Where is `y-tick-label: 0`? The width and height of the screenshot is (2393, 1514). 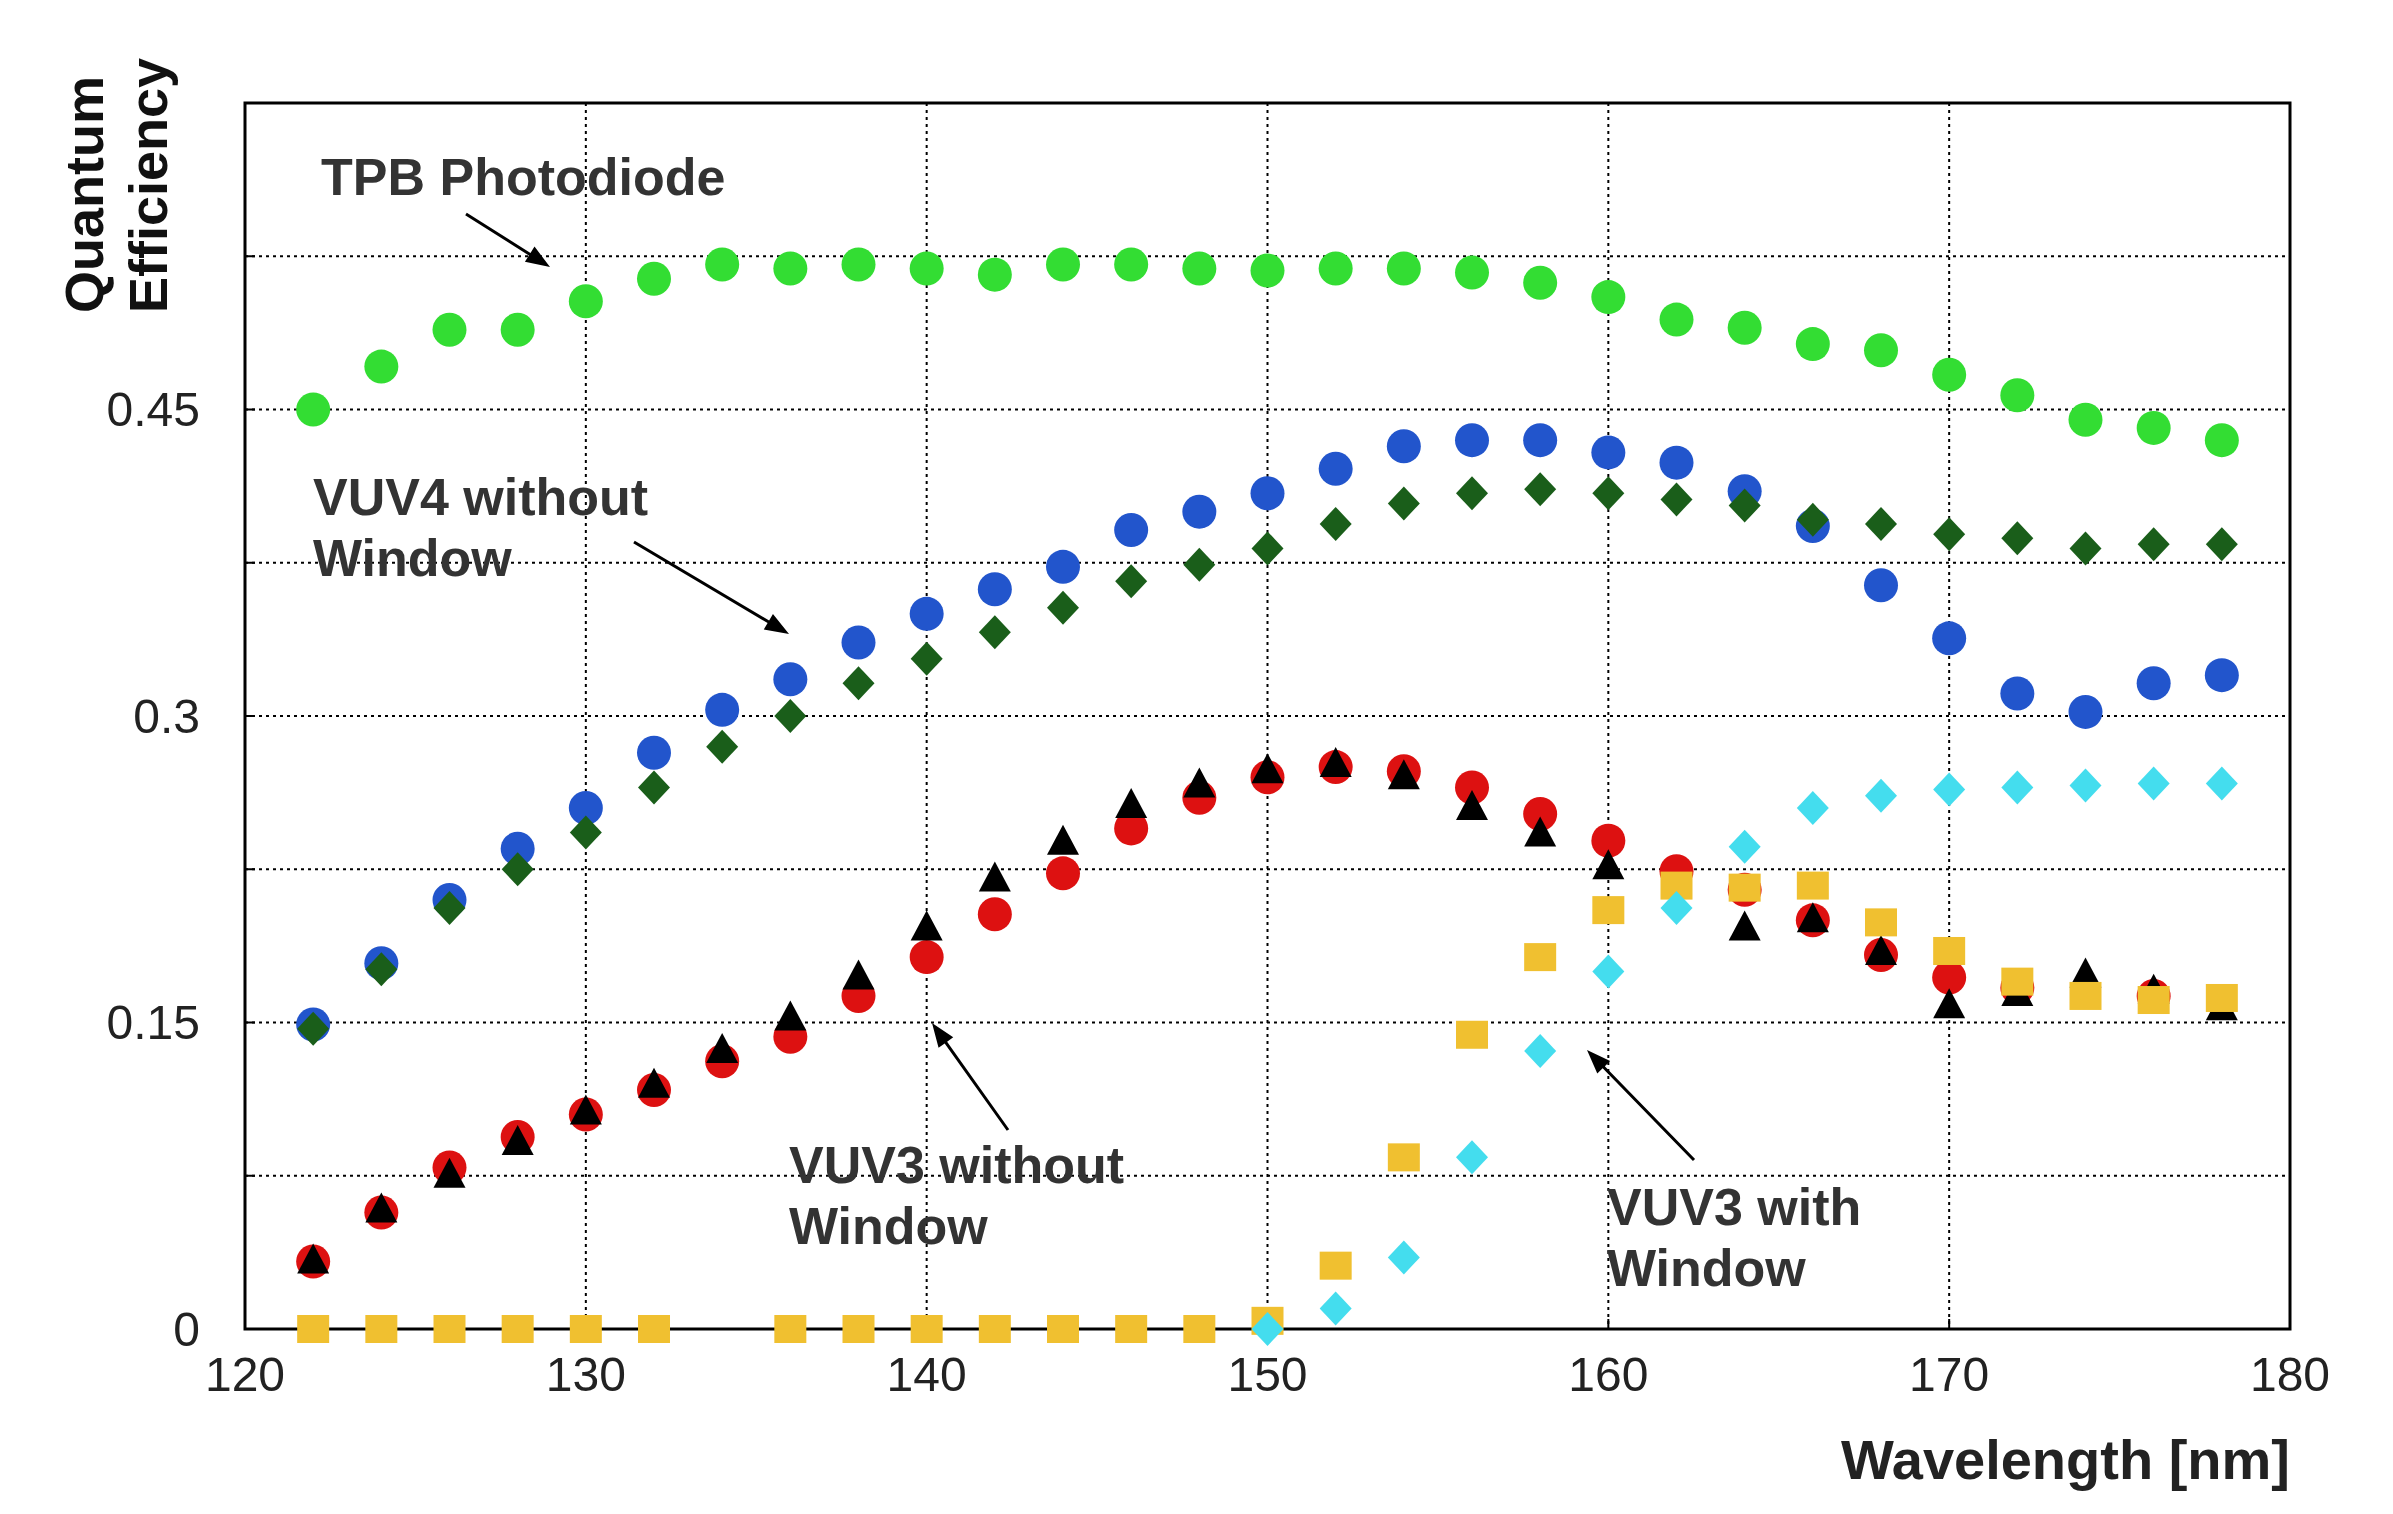 y-tick-label: 0 is located at coordinates (186, 1329).